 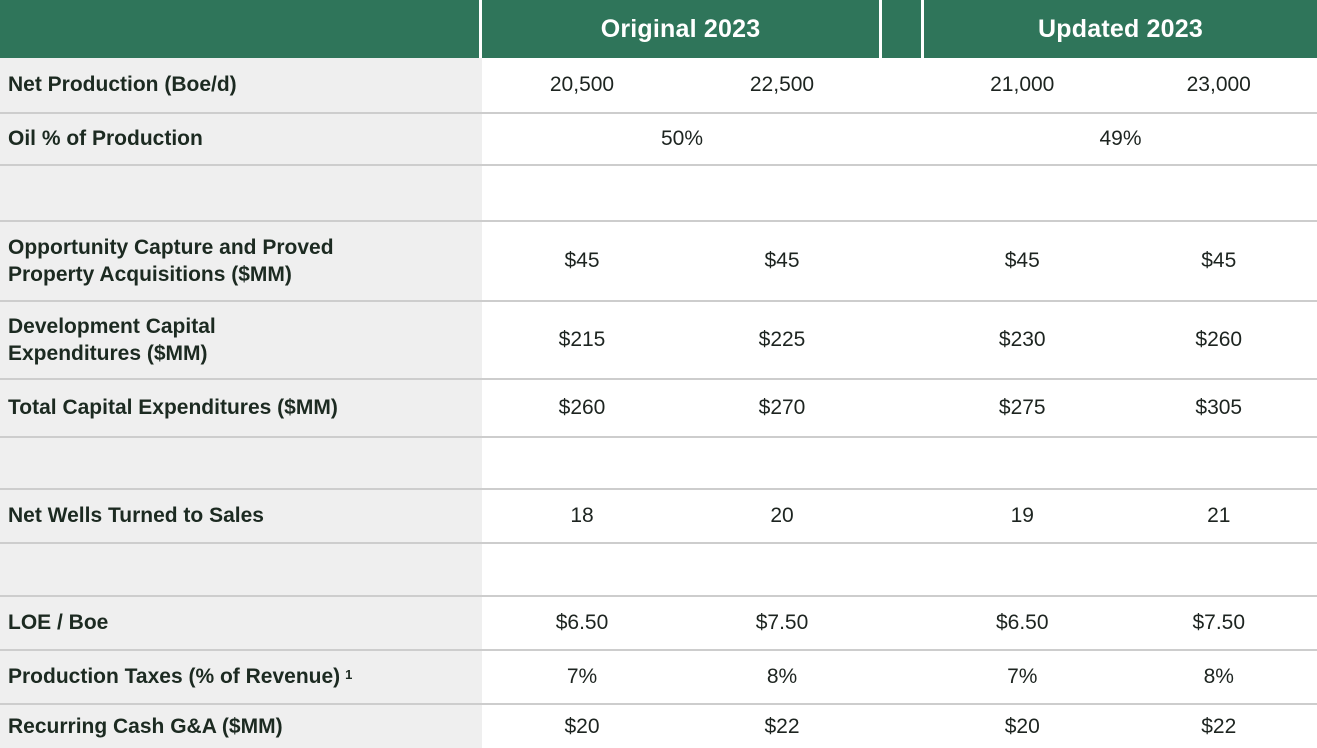 I want to click on header-gap-cell, so click(x=903, y=29).